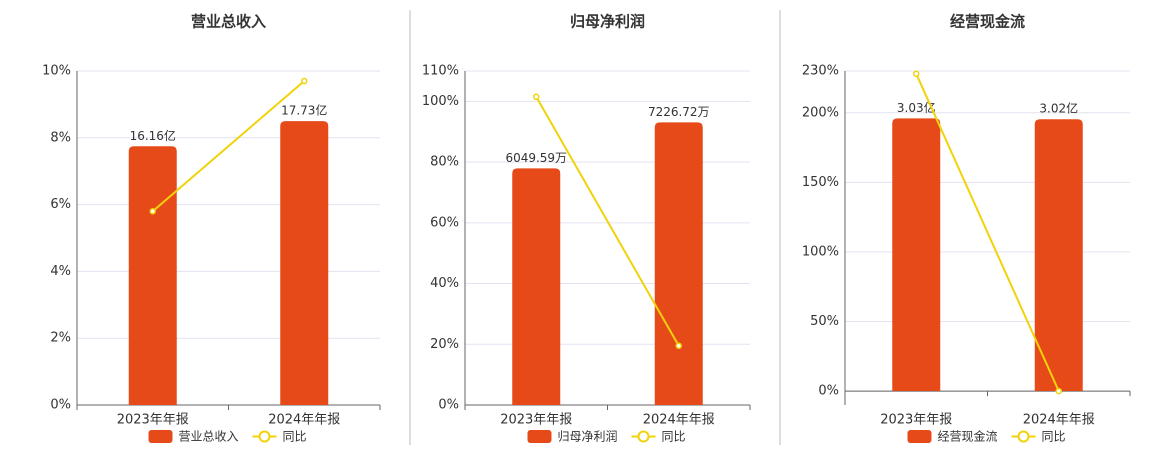  Describe the element at coordinates (588, 437) in the screenshot. I see `legend-label: 归母净利润` at that location.